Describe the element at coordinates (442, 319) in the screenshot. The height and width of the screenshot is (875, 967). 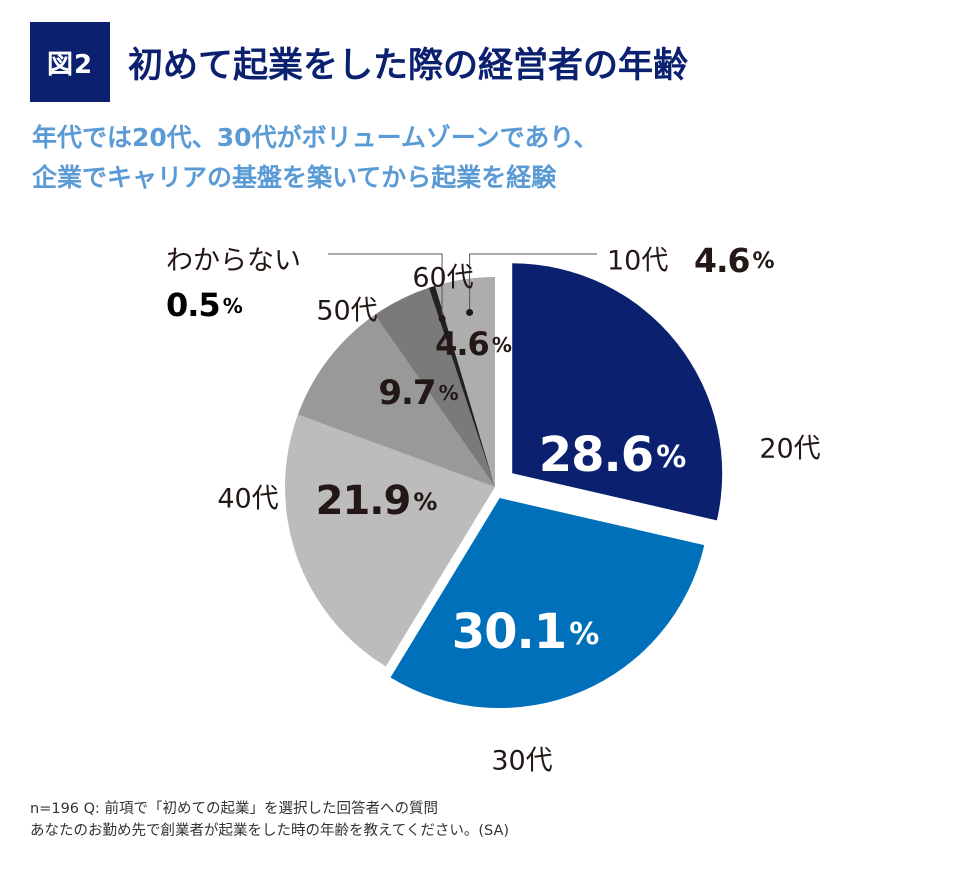
I see `leader-dot-unknown` at that location.